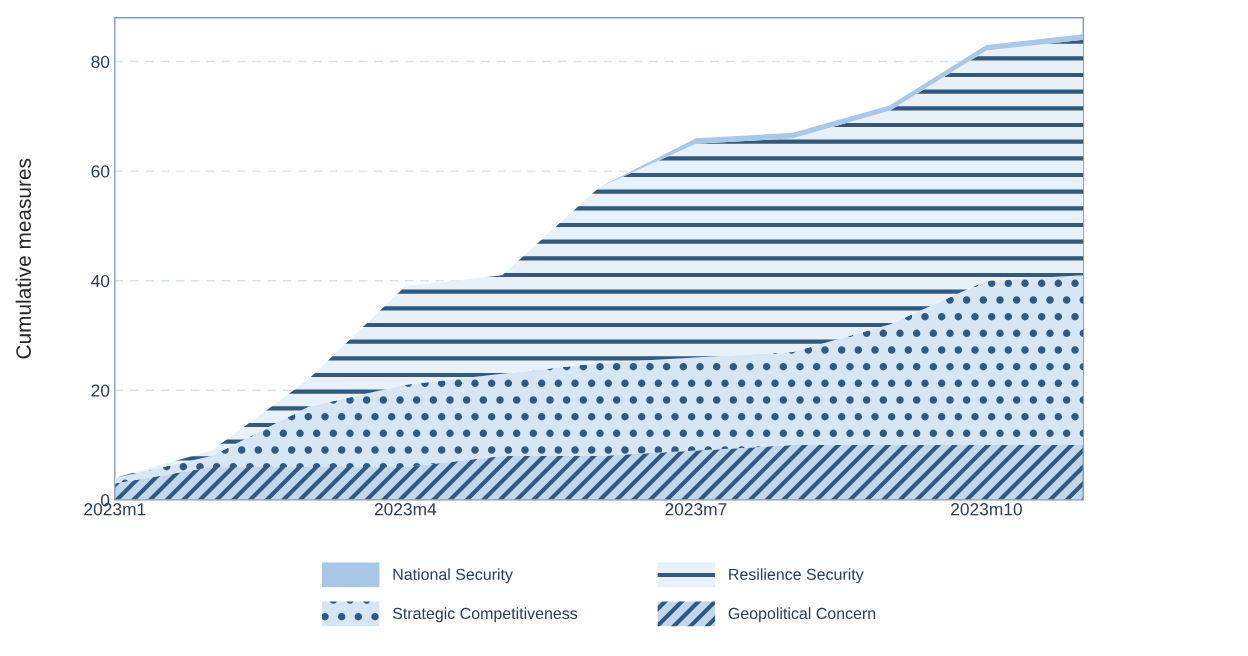 This screenshot has width=1248, height=656. What do you see at coordinates (100, 171) in the screenshot?
I see `y-tick-label: 60` at bounding box center [100, 171].